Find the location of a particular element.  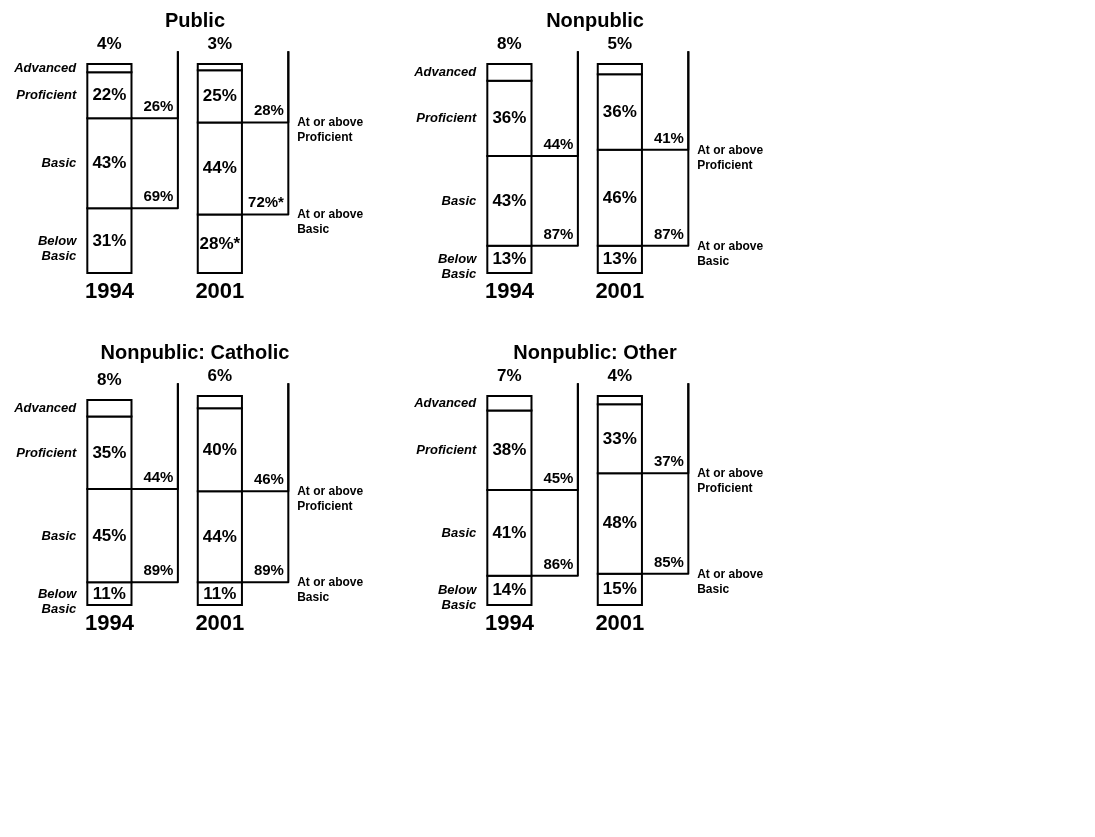

annotation: 37% is located at coordinates (668, 461).